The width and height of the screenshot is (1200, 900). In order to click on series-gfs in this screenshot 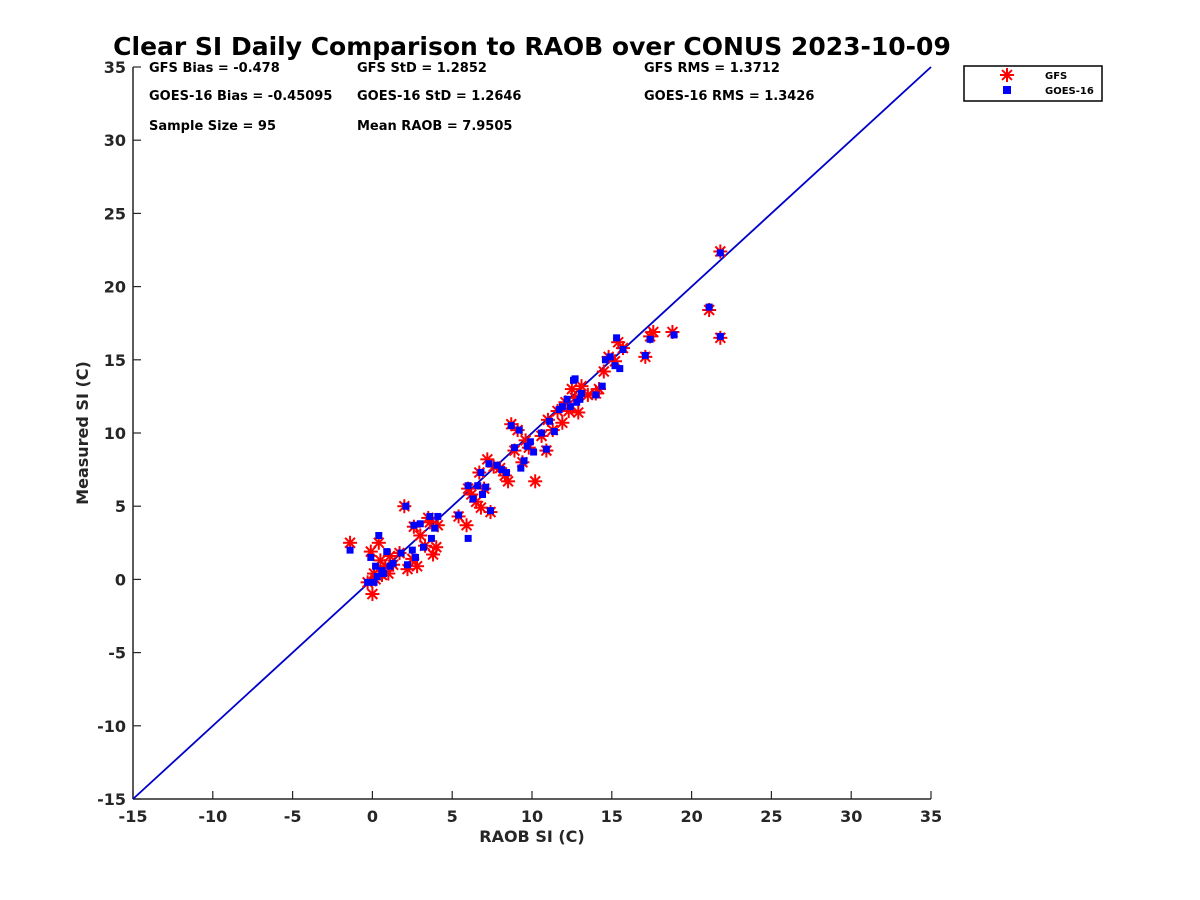, I will do `click(535, 423)`.